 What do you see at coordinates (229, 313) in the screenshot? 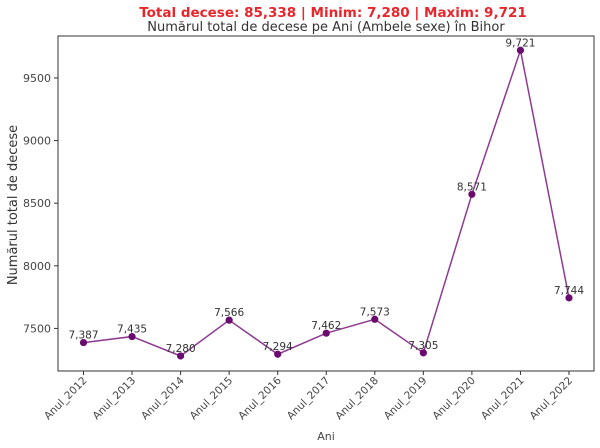
I see `data-label: 7,566` at bounding box center [229, 313].